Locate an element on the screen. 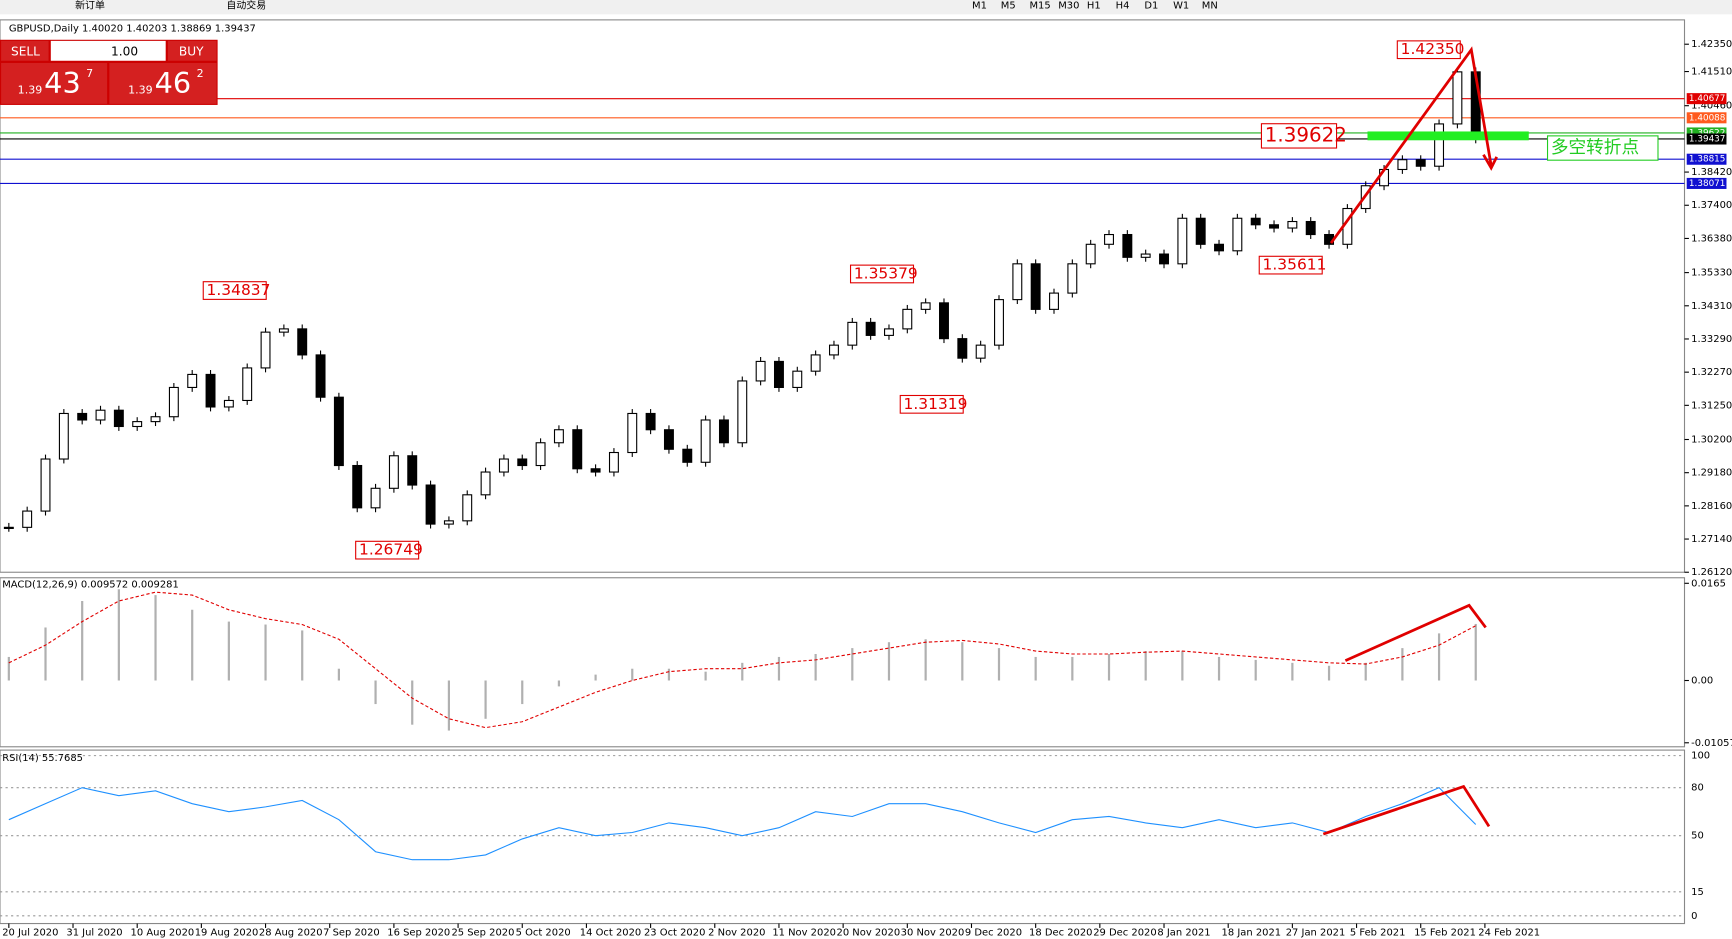 The image size is (1732, 939). x-tick-label: 5 Feb 2021 is located at coordinates (1378, 932).